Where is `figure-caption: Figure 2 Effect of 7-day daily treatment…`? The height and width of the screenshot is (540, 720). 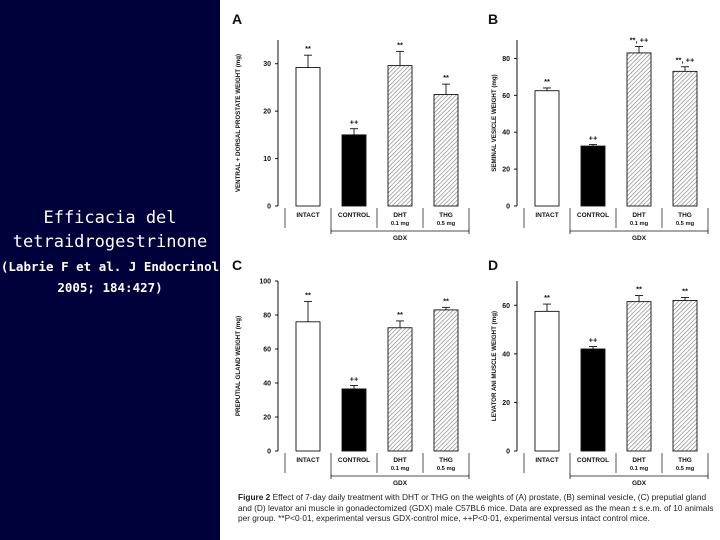
figure-caption: Figure 2 Effect of 7-day daily treatment… is located at coordinates (477, 508).